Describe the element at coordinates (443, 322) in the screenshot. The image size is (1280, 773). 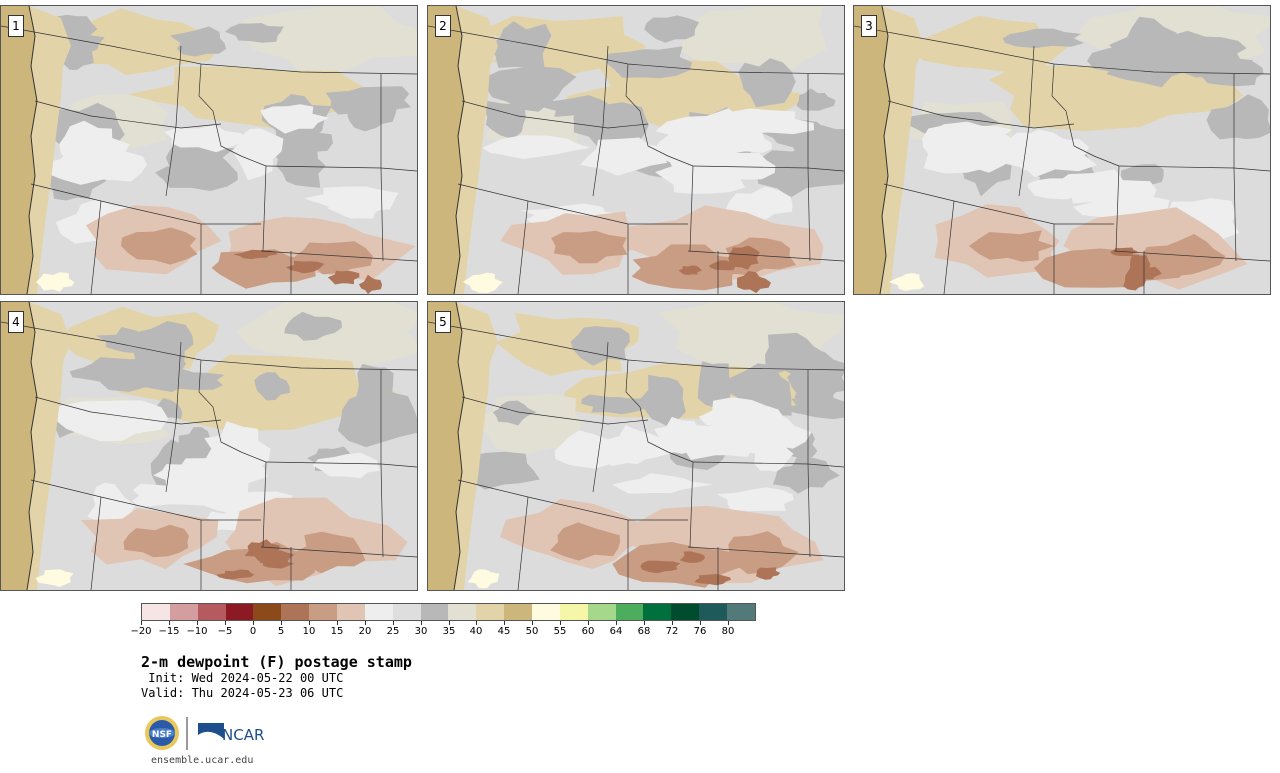
I see `member-number-label: 5` at that location.